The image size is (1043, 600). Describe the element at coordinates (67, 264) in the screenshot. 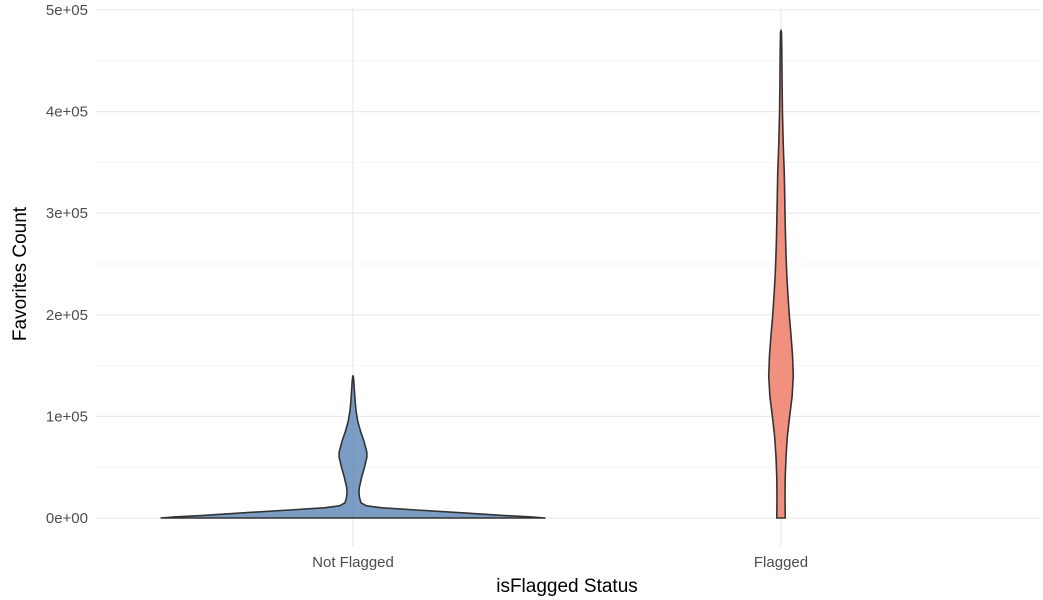

I see `y-axis-ticks: 0e+00 1e+05 2e+05 3e+05 4e+05 5e+05` at that location.